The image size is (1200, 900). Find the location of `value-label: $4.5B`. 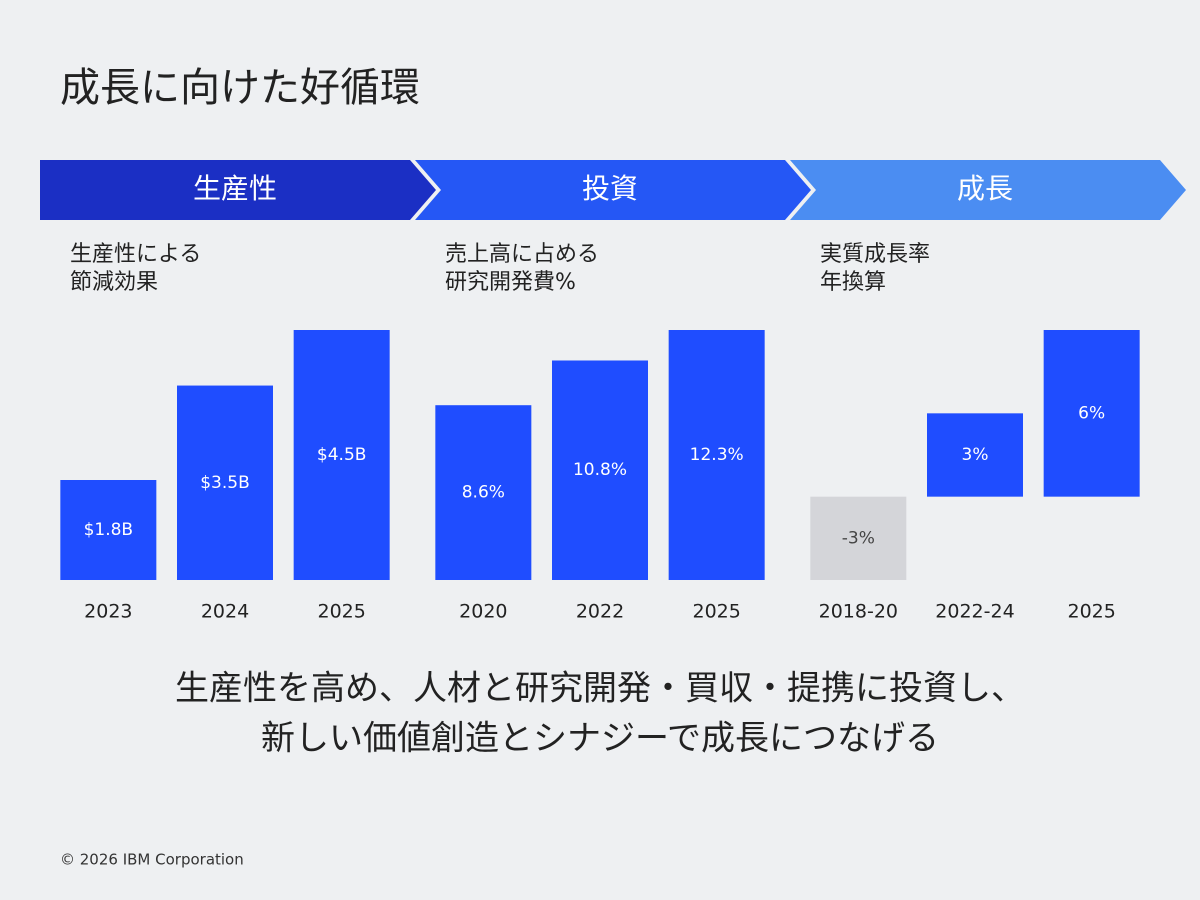

value-label: $4.5B is located at coordinates (342, 455).